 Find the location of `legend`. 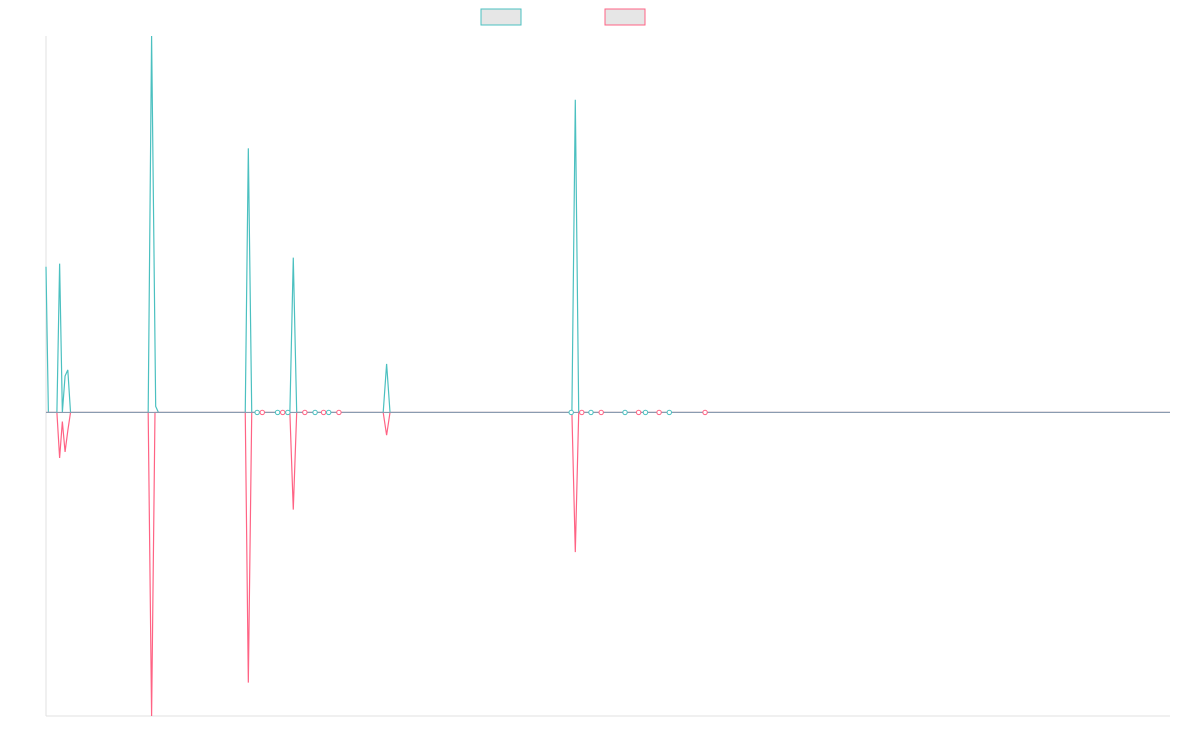

legend is located at coordinates (563, 17).